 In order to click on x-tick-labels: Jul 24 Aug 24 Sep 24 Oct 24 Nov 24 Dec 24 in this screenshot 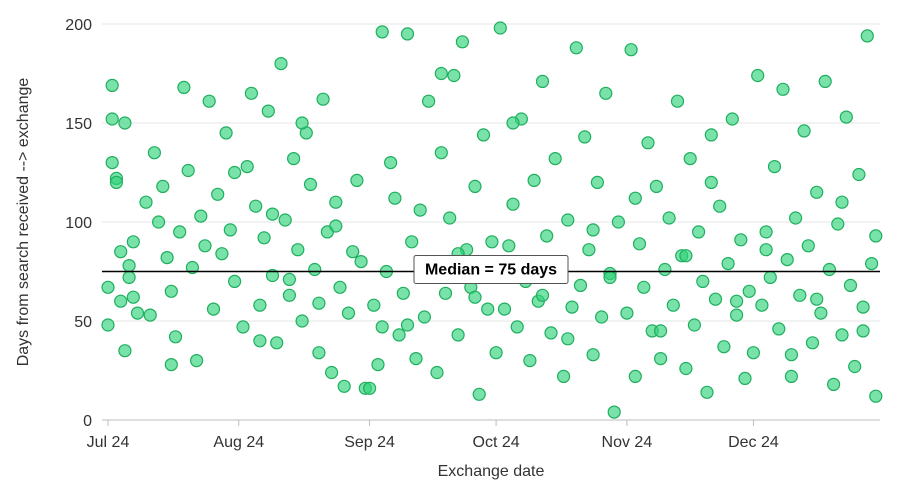, I will do `click(433, 435)`.